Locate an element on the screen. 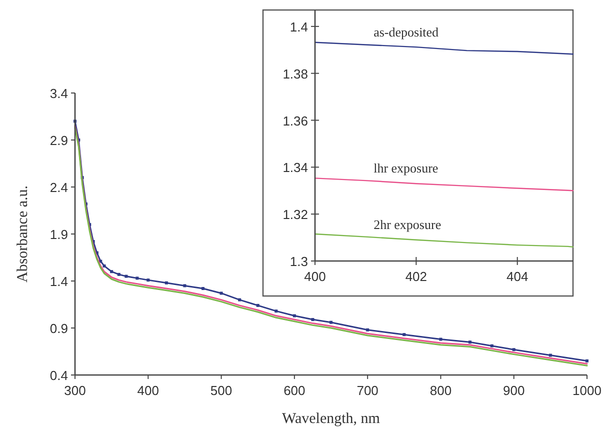 This screenshot has width=607, height=441. series-label: lhr exposure is located at coordinates (406, 168).